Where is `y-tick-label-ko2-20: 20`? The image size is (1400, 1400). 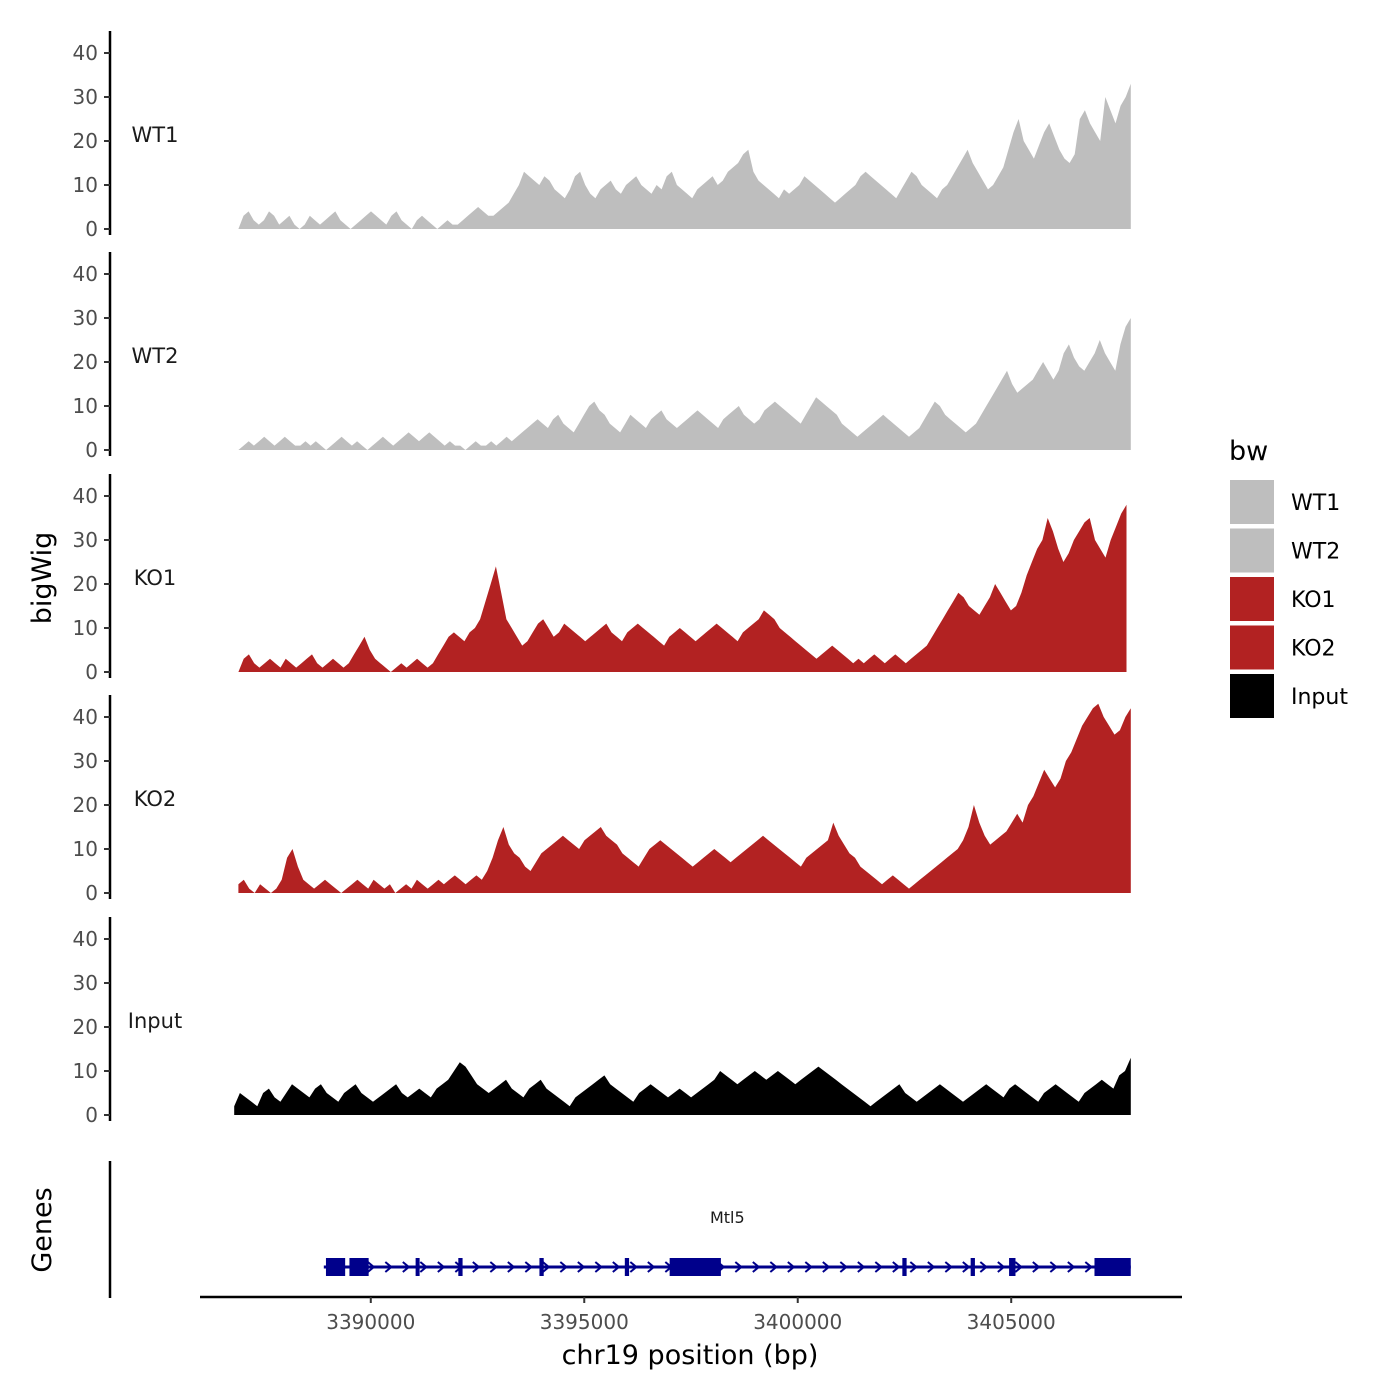
y-tick-label-ko2-20: 20 is located at coordinates (85, 805).